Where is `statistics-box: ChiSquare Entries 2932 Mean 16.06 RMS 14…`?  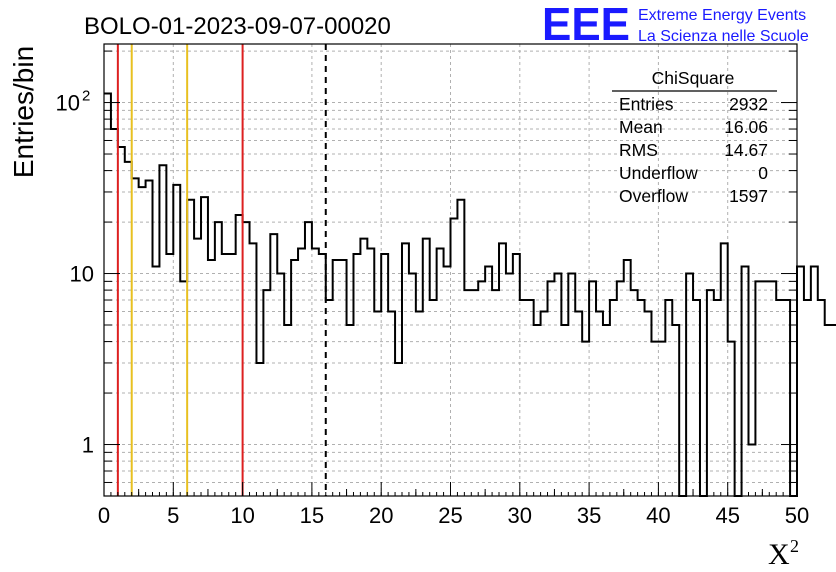
statistics-box: ChiSquare Entries 2932 Mean 16.06 RMS 14… is located at coordinates (694, 137).